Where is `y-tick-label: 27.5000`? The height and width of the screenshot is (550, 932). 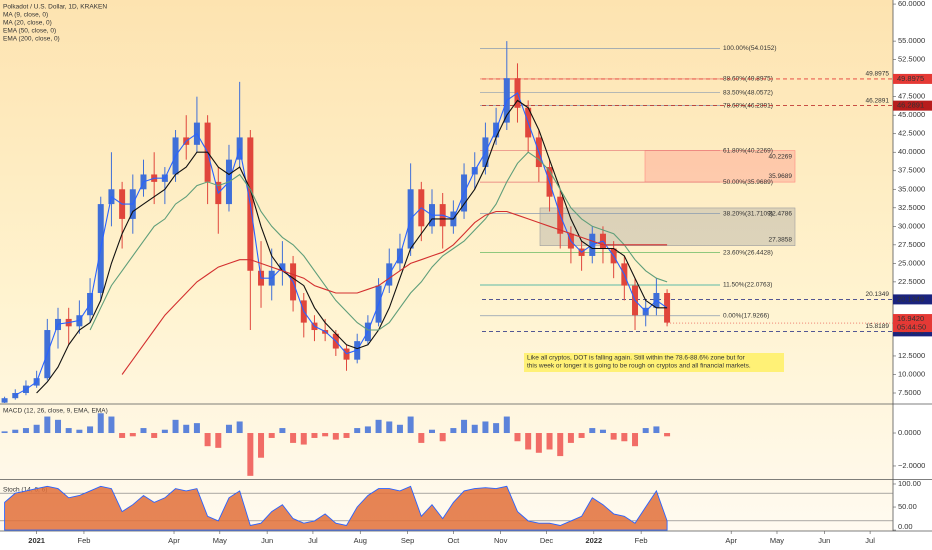
y-tick-label: 27.5000 is located at coordinates (911, 244).